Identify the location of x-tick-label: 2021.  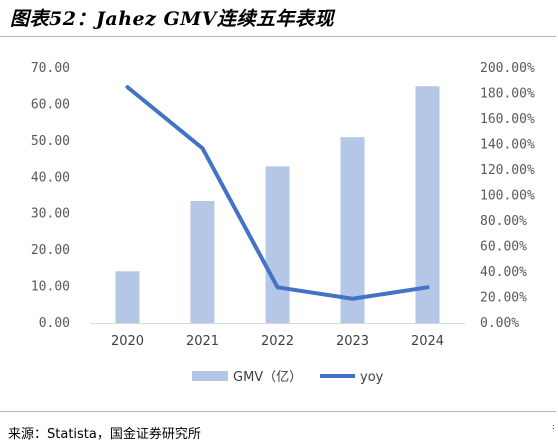
(202, 341).